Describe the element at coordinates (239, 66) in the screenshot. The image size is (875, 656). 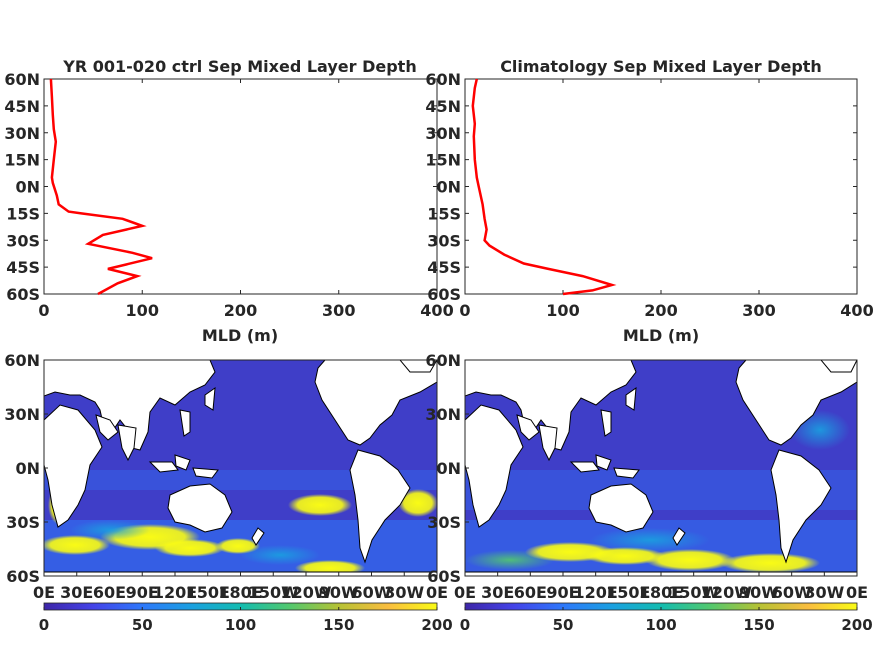
I see `profile-title-ctrl: YR 001-020 ctrl Sep Mixed Layer Depth` at that location.